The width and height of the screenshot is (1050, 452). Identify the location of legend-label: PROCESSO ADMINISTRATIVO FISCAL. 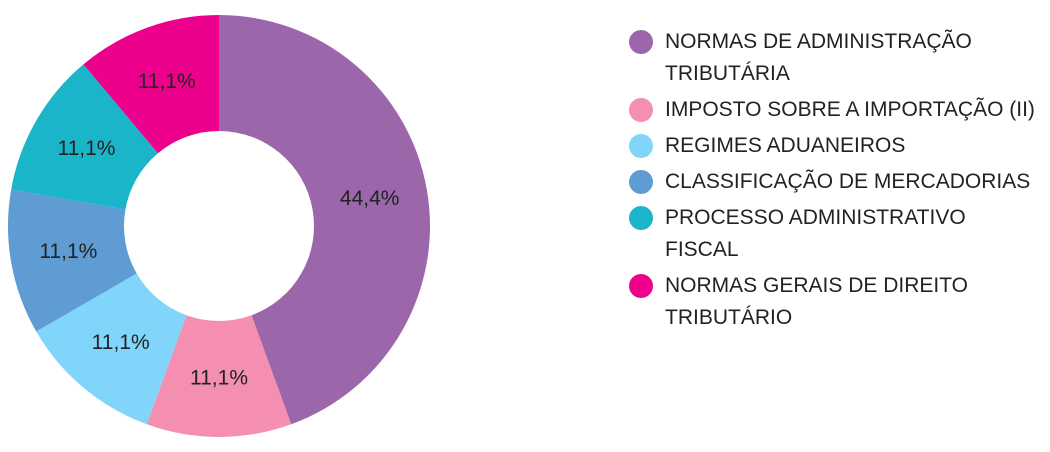
(815, 233).